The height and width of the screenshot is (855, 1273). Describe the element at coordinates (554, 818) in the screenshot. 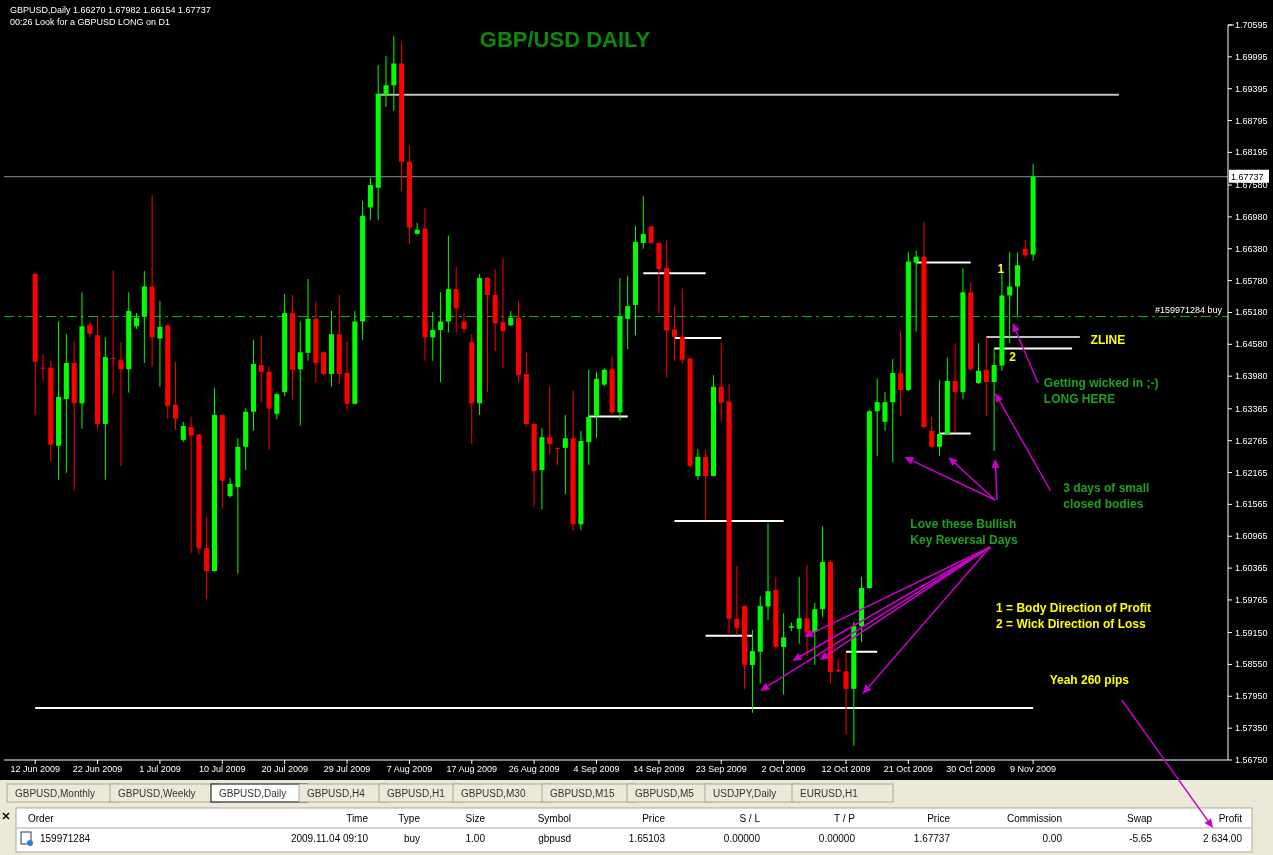

I see `text: Symbol` at that location.